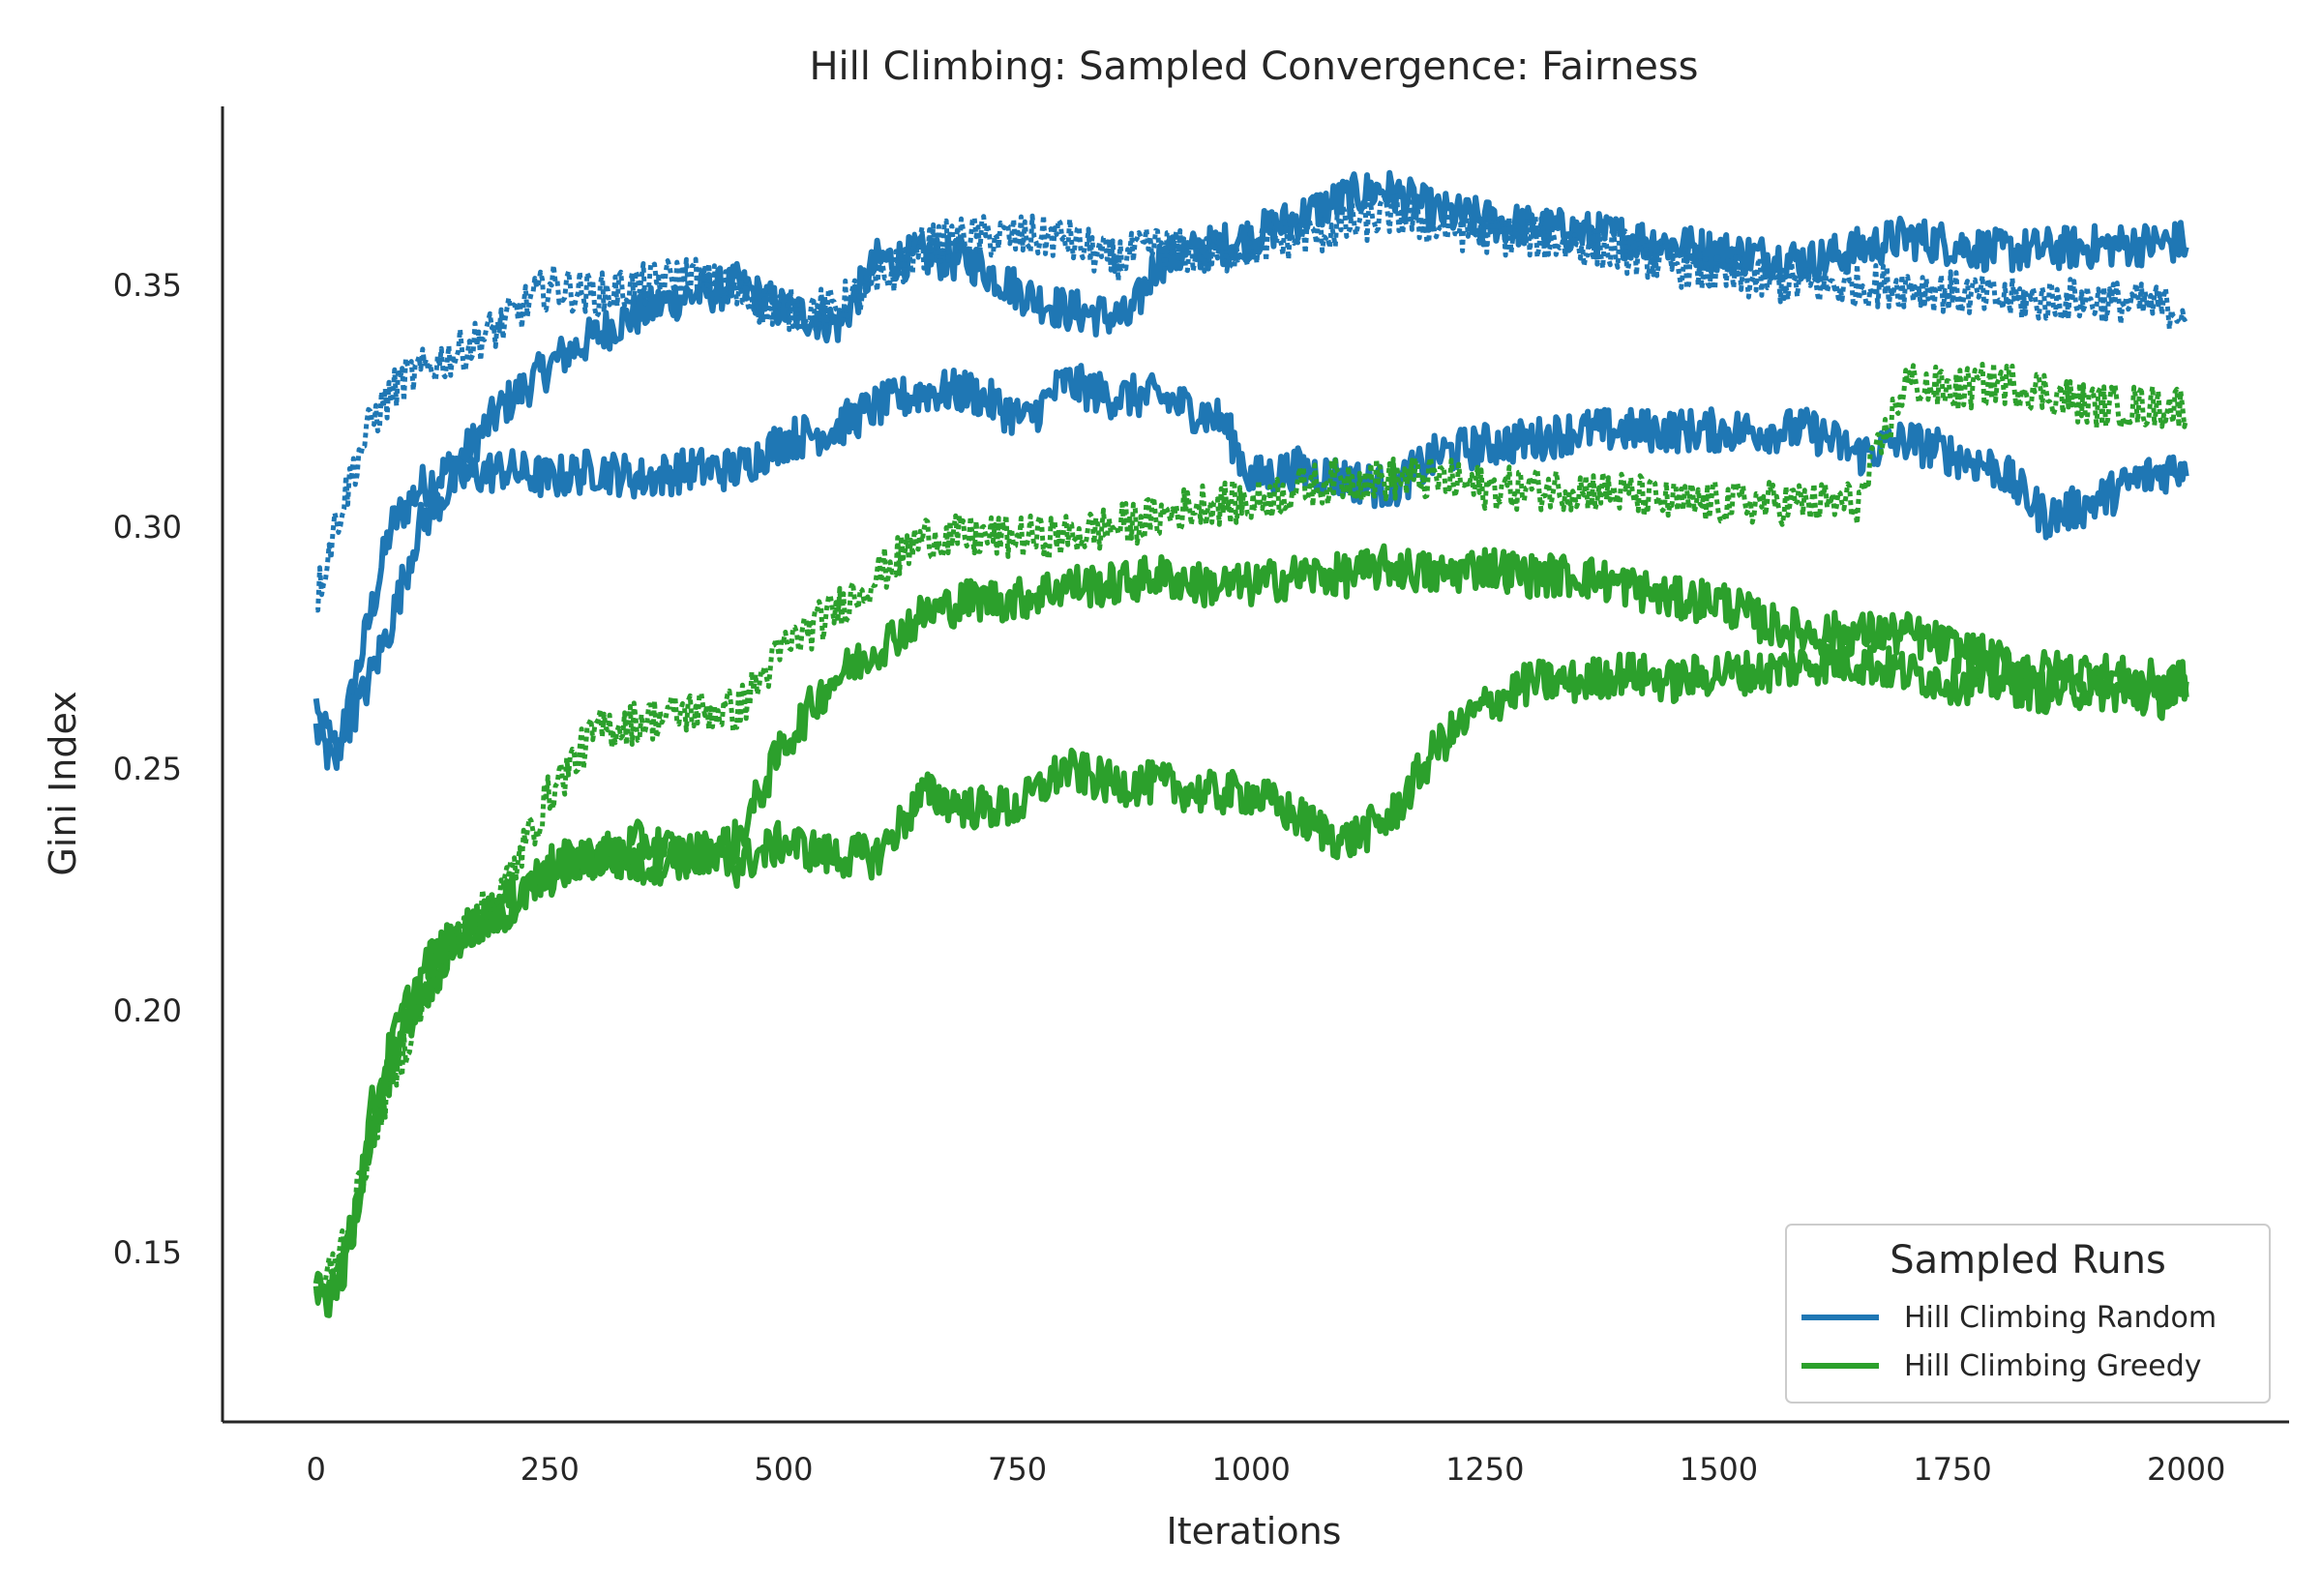 This screenshot has height=1596, width=2322. What do you see at coordinates (1017, 1469) in the screenshot?
I see `x-tick-label: 750` at bounding box center [1017, 1469].